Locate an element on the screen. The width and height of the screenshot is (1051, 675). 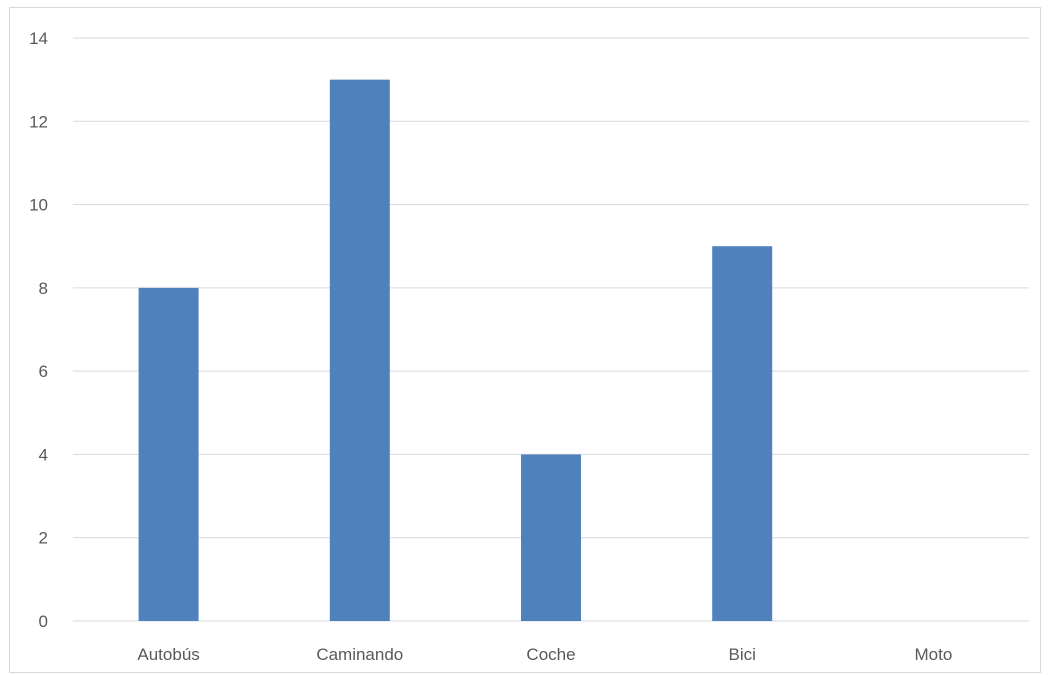
bar-autobús is located at coordinates (168, 454).